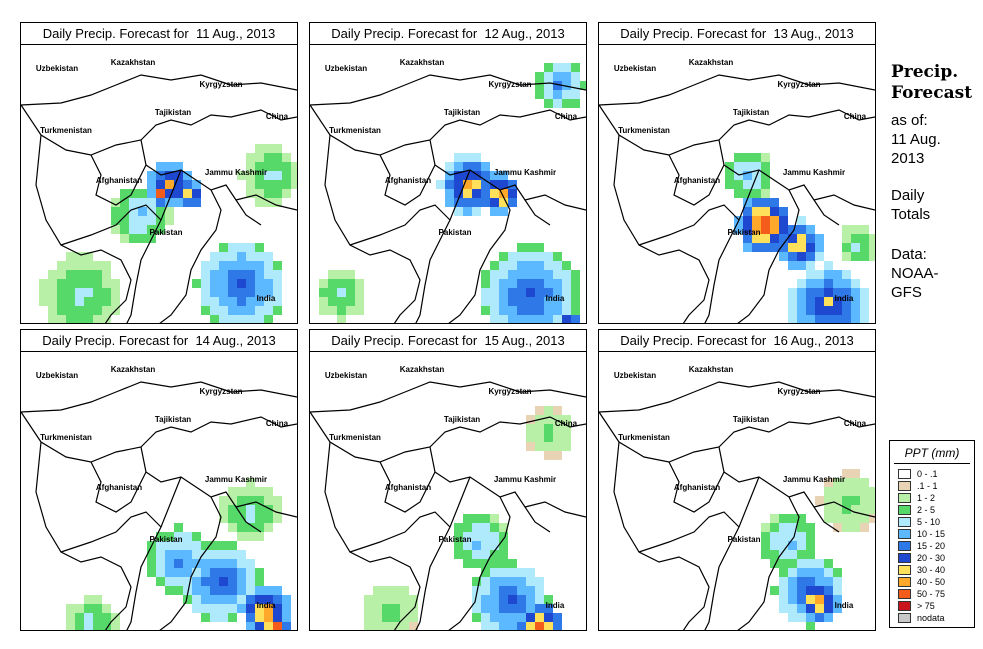  Describe the element at coordinates (744, 539) in the screenshot. I see `country-label: Pakistan` at that location.